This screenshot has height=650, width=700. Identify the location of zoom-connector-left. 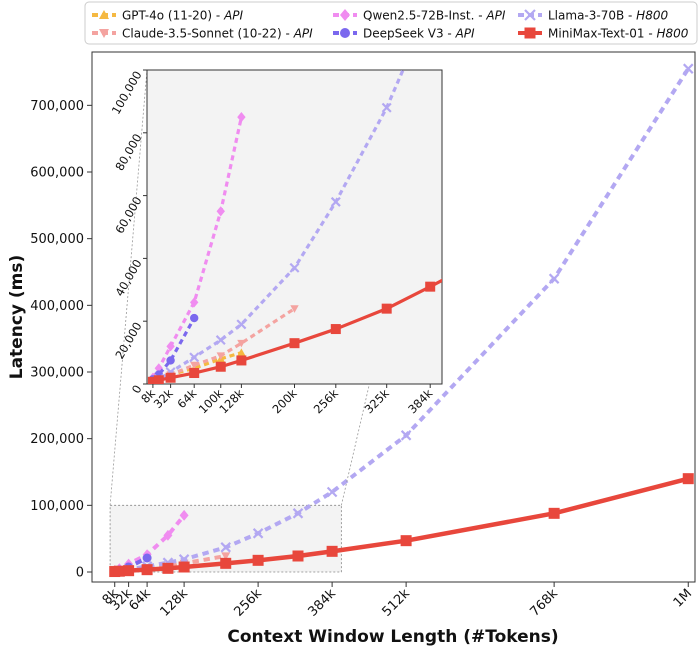
(128, 287).